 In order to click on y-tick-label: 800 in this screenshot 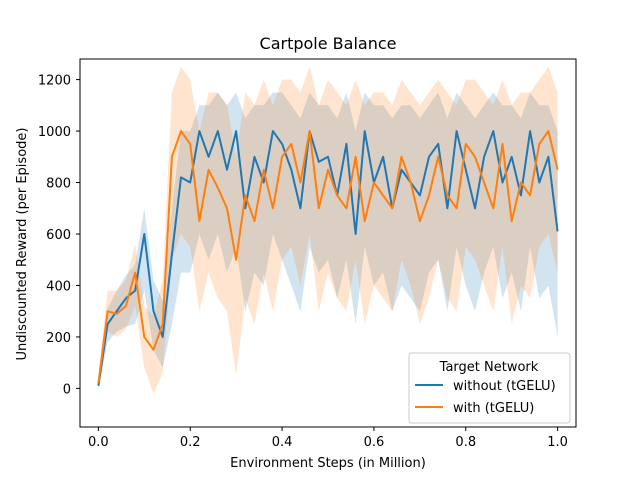, I will do `click(58, 184)`.